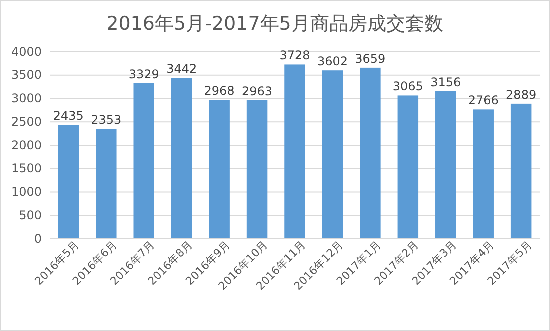  What do you see at coordinates (332, 61) in the screenshot?
I see `data-label: 3602` at bounding box center [332, 61].